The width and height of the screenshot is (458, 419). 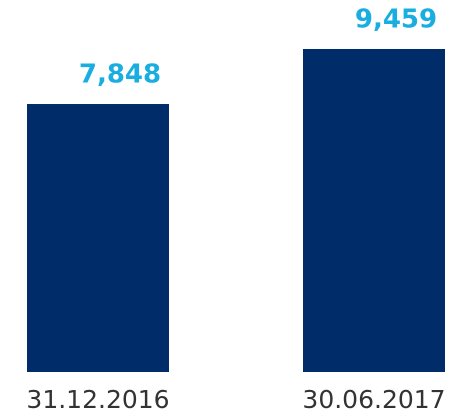 What do you see at coordinates (373, 399) in the screenshot?
I see `x-tick-label: 30.06.2017` at bounding box center [373, 399].